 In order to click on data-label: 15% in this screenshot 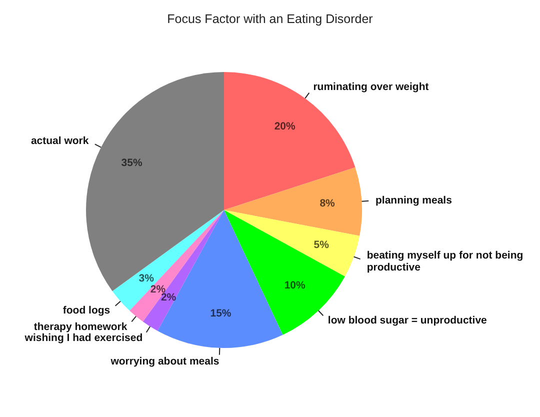, I will do `click(221, 313)`.